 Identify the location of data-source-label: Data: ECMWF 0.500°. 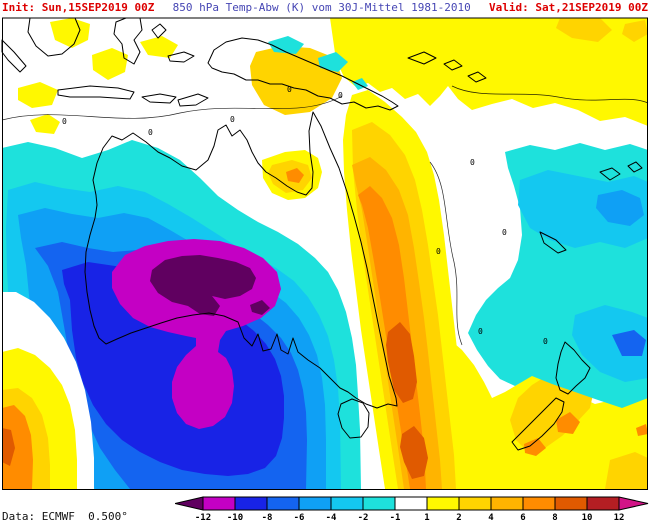
(65, 516).